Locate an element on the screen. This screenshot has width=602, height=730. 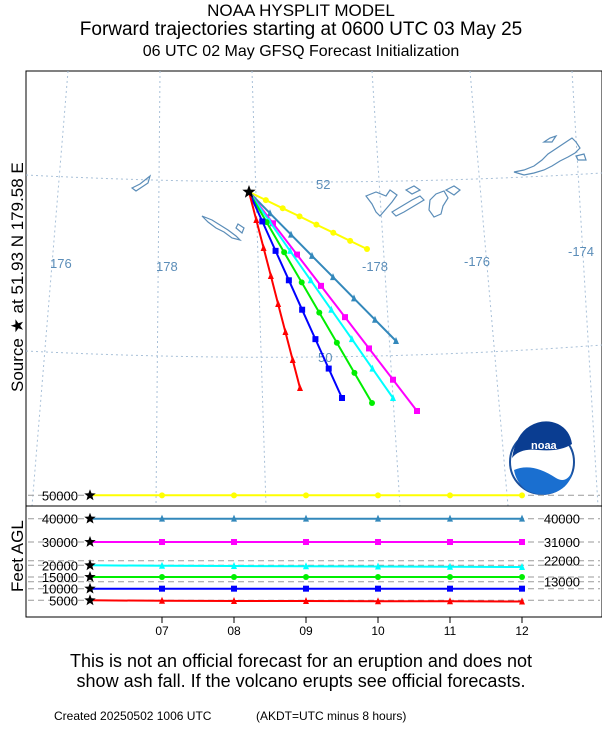
source-location-label: Source ★ at 51.93 N 179.58 E is located at coordinates (17, 277).